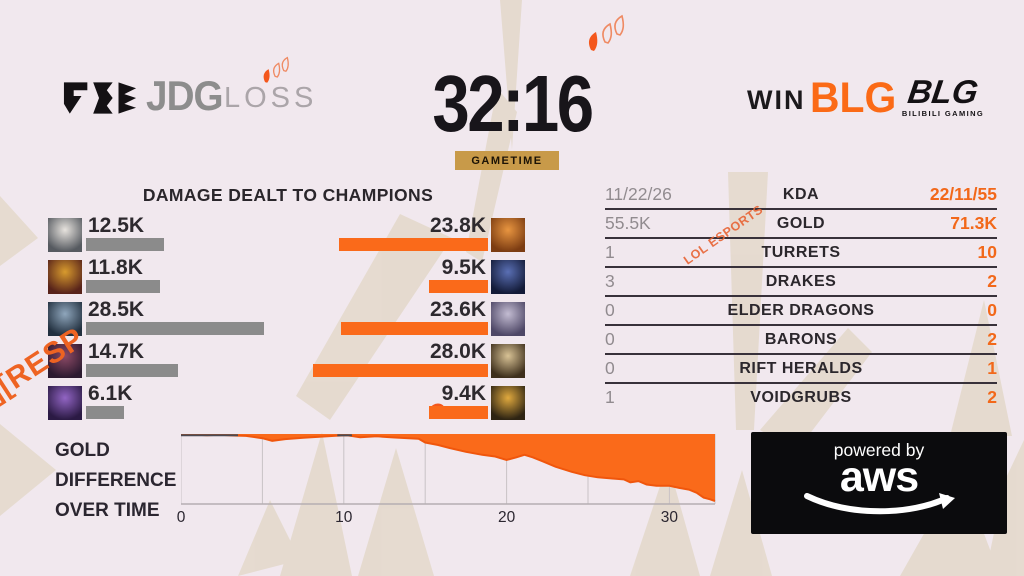 This screenshot has width=1024, height=576. What do you see at coordinates (943, 113) in the screenshot?
I see `blg-logo-subtext: BILIBILI GAMING` at bounding box center [943, 113].